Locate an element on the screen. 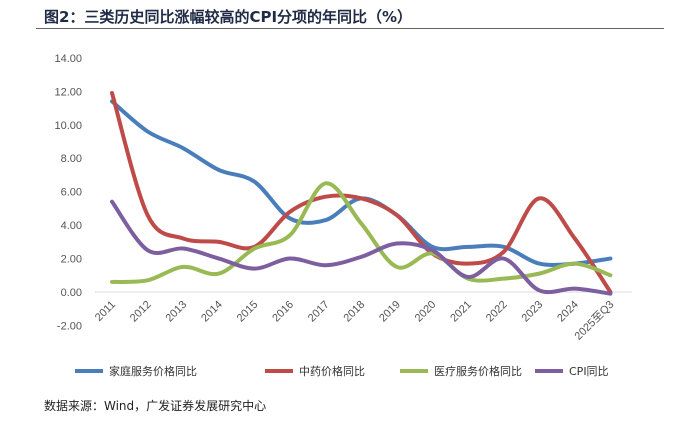 The image size is (678, 432). chart-title: 图2：三类历史同比涨幅较高的CPI分项的年同比（%） is located at coordinates (228, 17).